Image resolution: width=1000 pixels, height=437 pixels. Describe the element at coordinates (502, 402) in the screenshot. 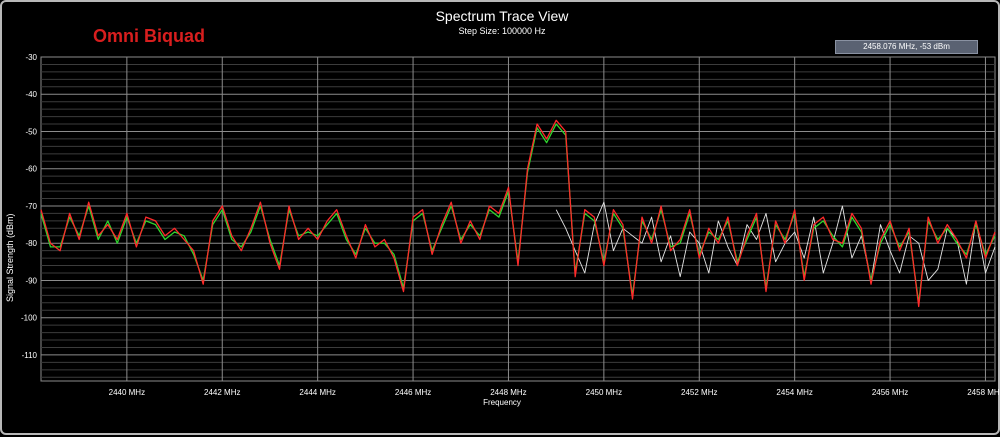

I see `x-axis-label: Frequency` at that location.